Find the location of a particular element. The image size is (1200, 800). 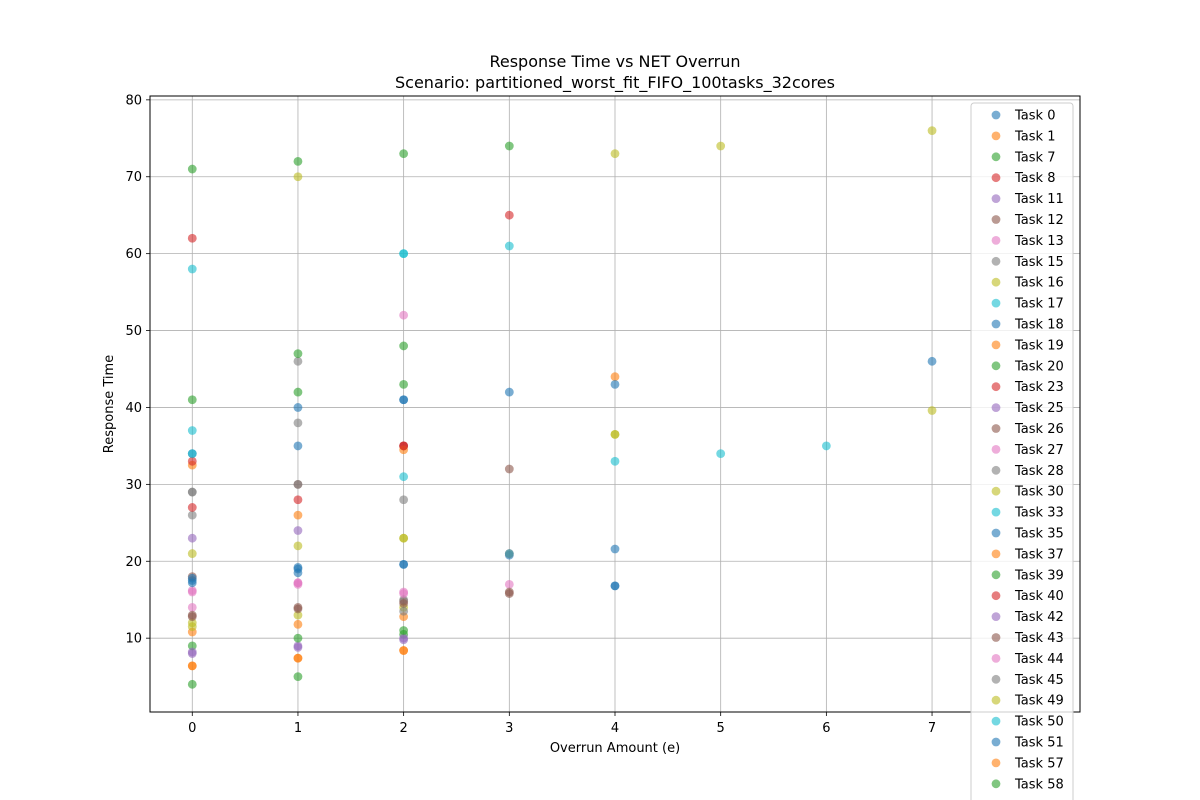

legend-item: Task 28 is located at coordinates (1027, 471).